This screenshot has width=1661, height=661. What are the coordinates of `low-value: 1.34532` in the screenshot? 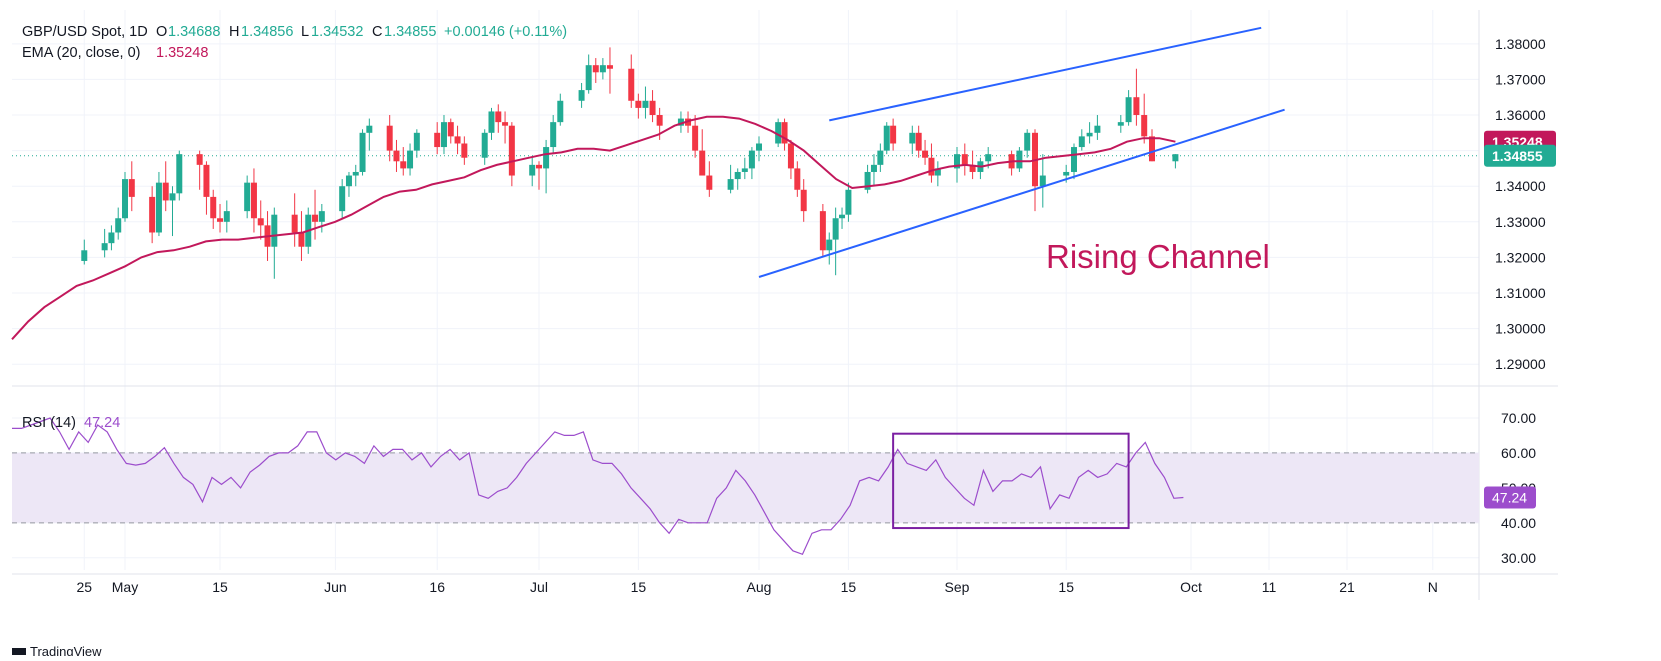 It's located at (337, 32).